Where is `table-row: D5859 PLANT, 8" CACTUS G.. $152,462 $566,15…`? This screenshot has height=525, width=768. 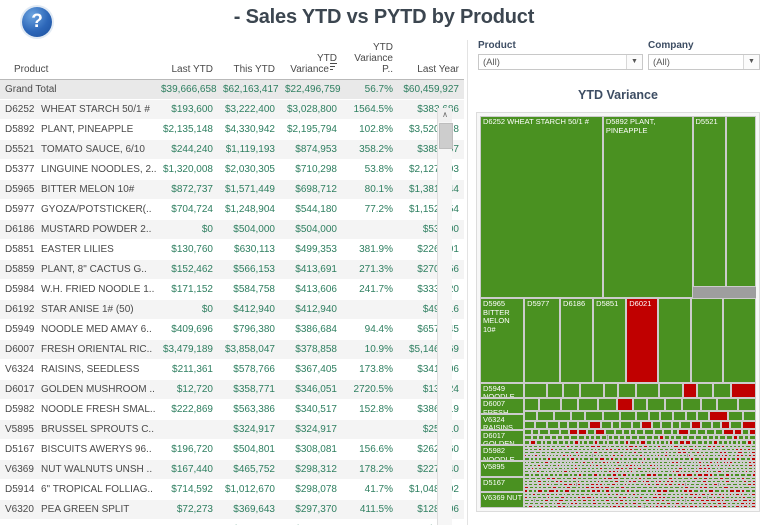 table-row: D5859 PLANT, 8" CACTUS G.. $152,462 $566,15… is located at coordinates (232, 269).